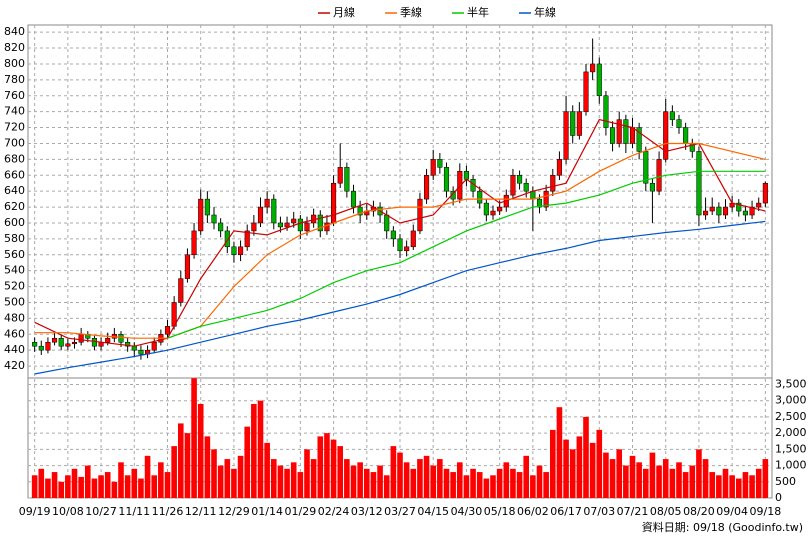 This screenshot has height=540, width=808. Describe the element at coordinates (14, 47) in the screenshot. I see `y-tick-label: 820` at that location.